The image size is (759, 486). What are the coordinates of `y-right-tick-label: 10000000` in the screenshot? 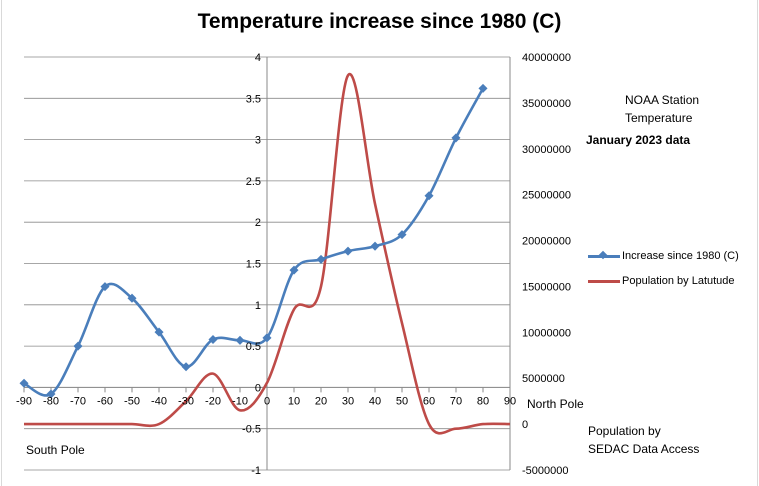 It's located at (546, 333).